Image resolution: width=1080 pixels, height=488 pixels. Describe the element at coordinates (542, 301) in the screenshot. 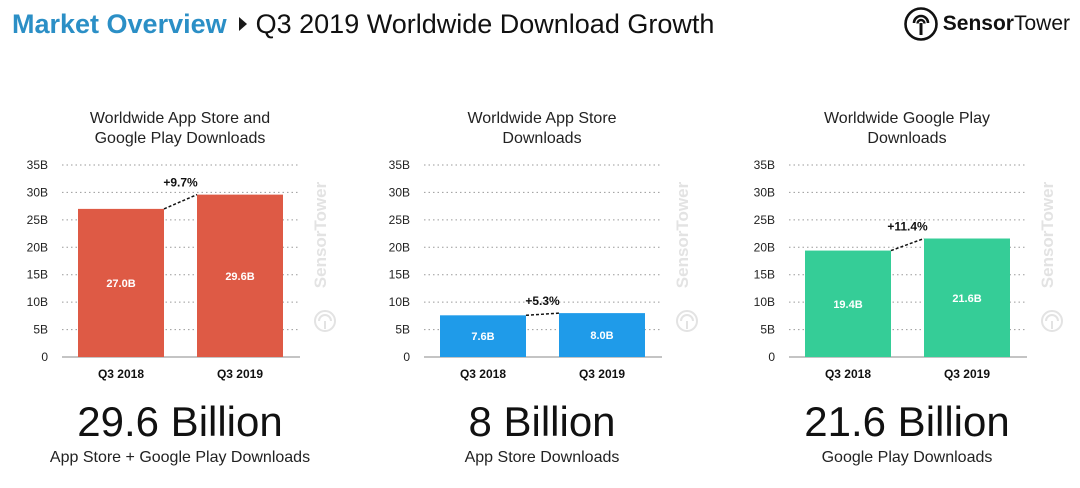

I see `growth-label: +5.3%` at that location.